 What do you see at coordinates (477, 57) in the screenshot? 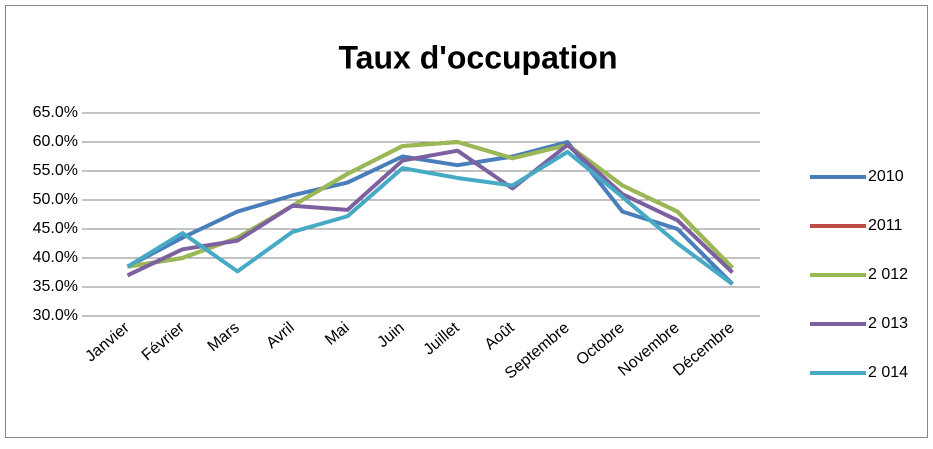
I see `chart-title: Taux d'occupation` at bounding box center [477, 57].